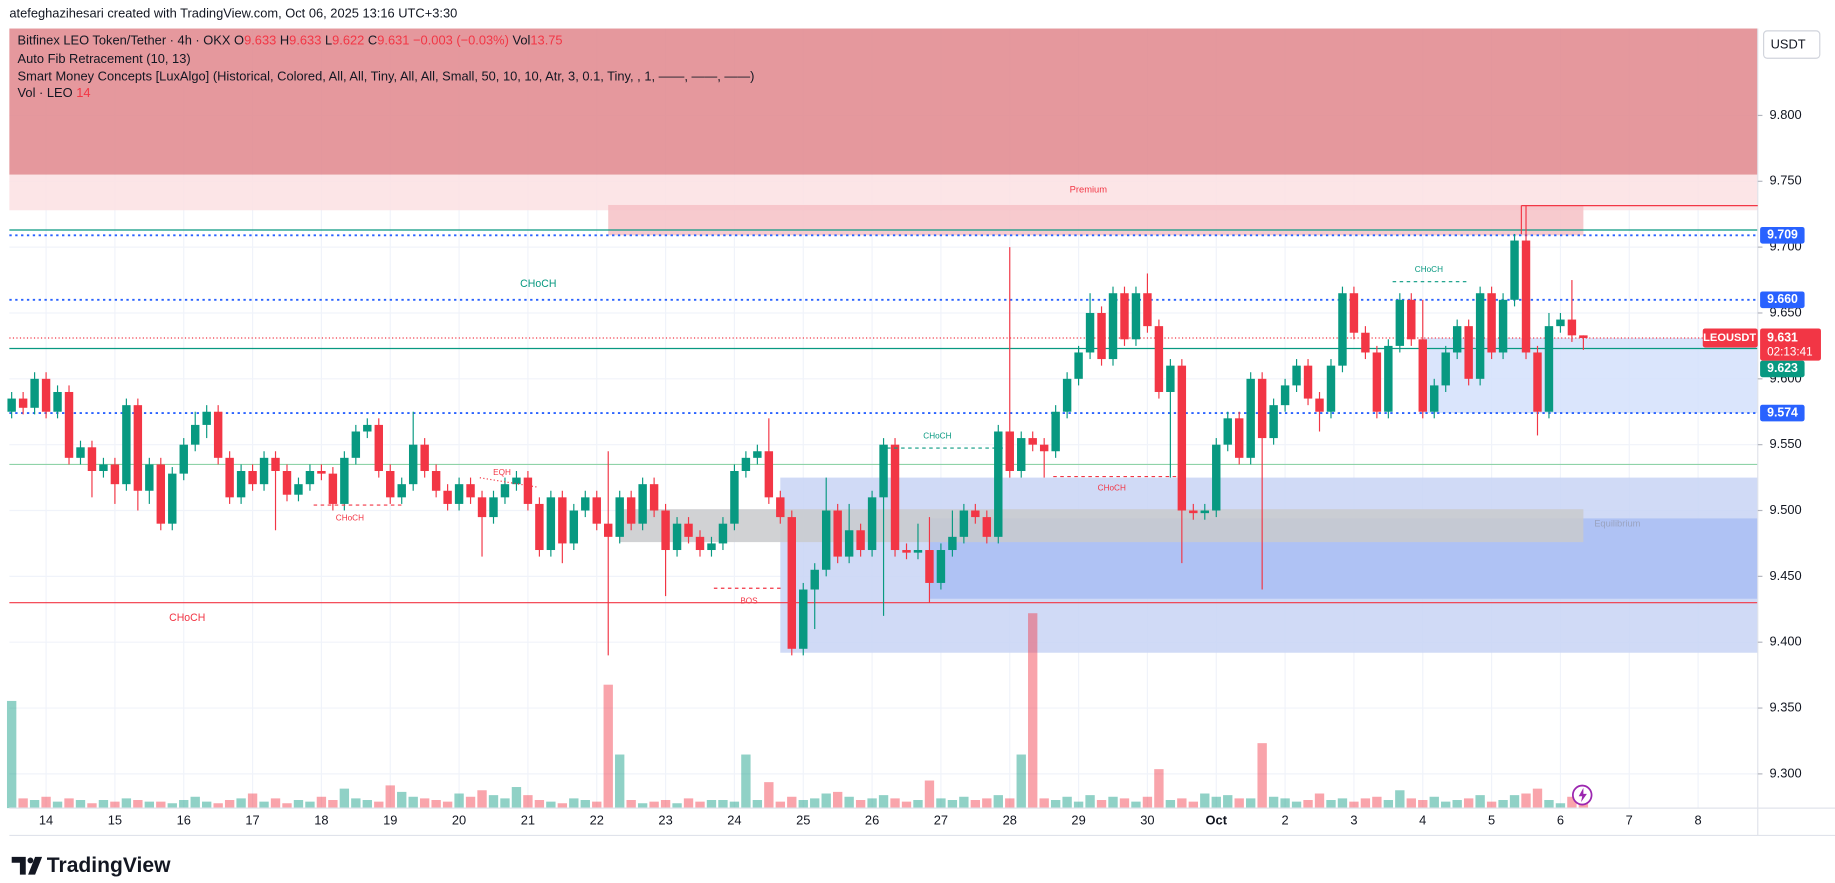 The image size is (1835, 883). What do you see at coordinates (749, 600) in the screenshot?
I see `bos-label: BOS` at bounding box center [749, 600].